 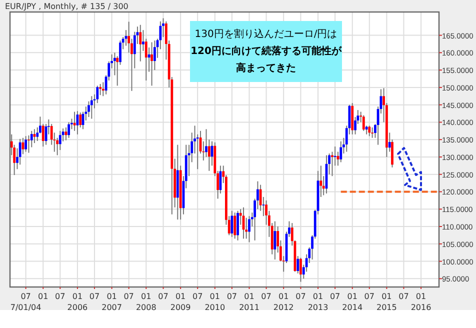 I want to click on annotation: 130円を割り込んだユーロ/円は, so click(x=266, y=34).